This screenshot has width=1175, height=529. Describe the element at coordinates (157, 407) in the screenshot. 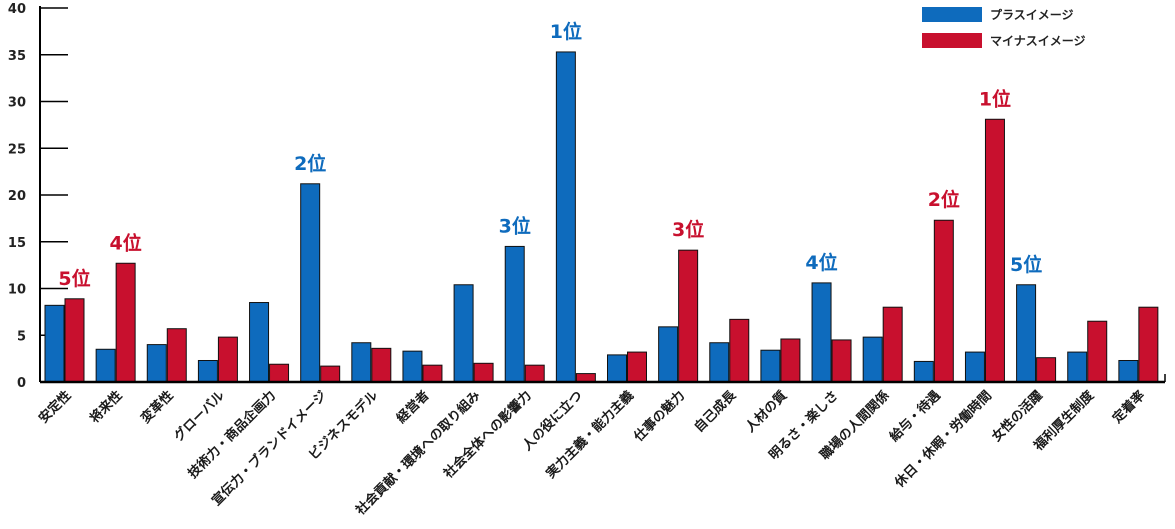

I see `category-label-2: 変革性` at that location.